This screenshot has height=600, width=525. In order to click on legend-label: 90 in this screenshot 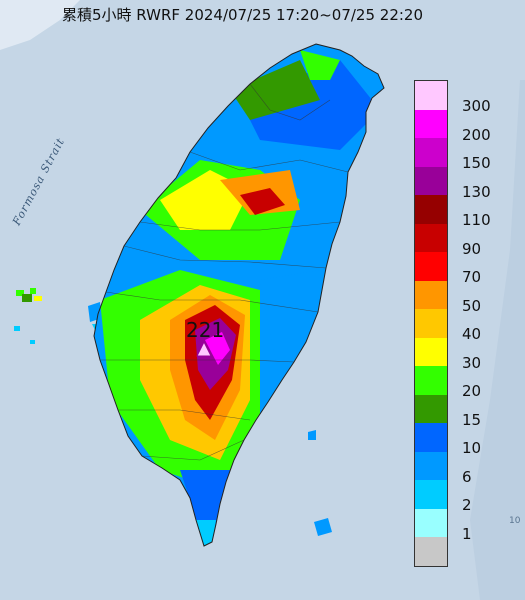, I will do `click(472, 248)`.